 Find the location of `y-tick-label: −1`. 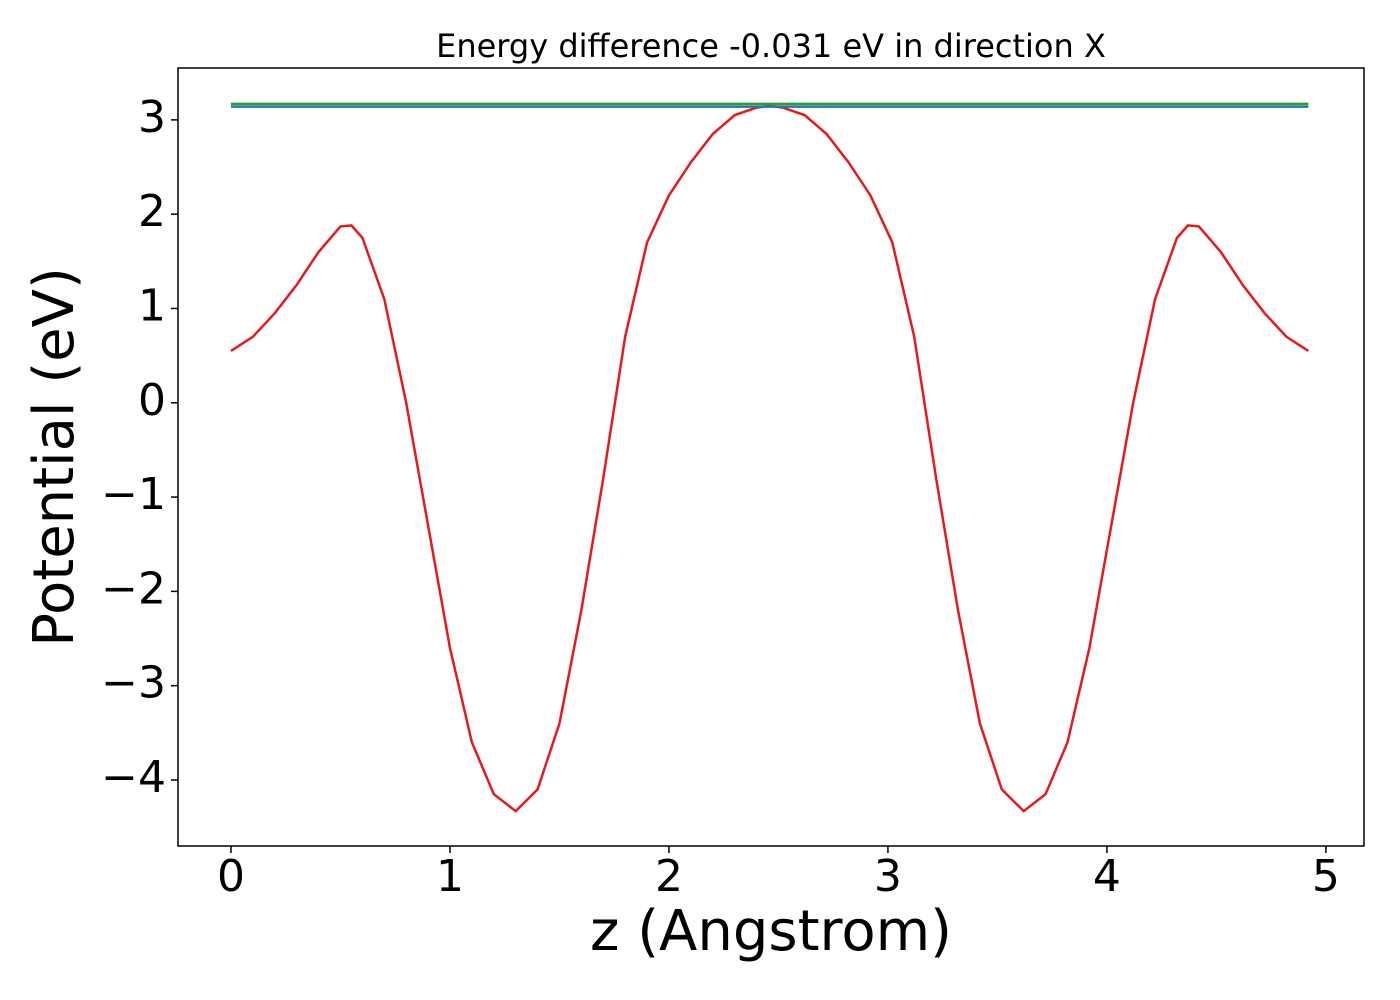

y-tick-label: −1 is located at coordinates (133, 494).